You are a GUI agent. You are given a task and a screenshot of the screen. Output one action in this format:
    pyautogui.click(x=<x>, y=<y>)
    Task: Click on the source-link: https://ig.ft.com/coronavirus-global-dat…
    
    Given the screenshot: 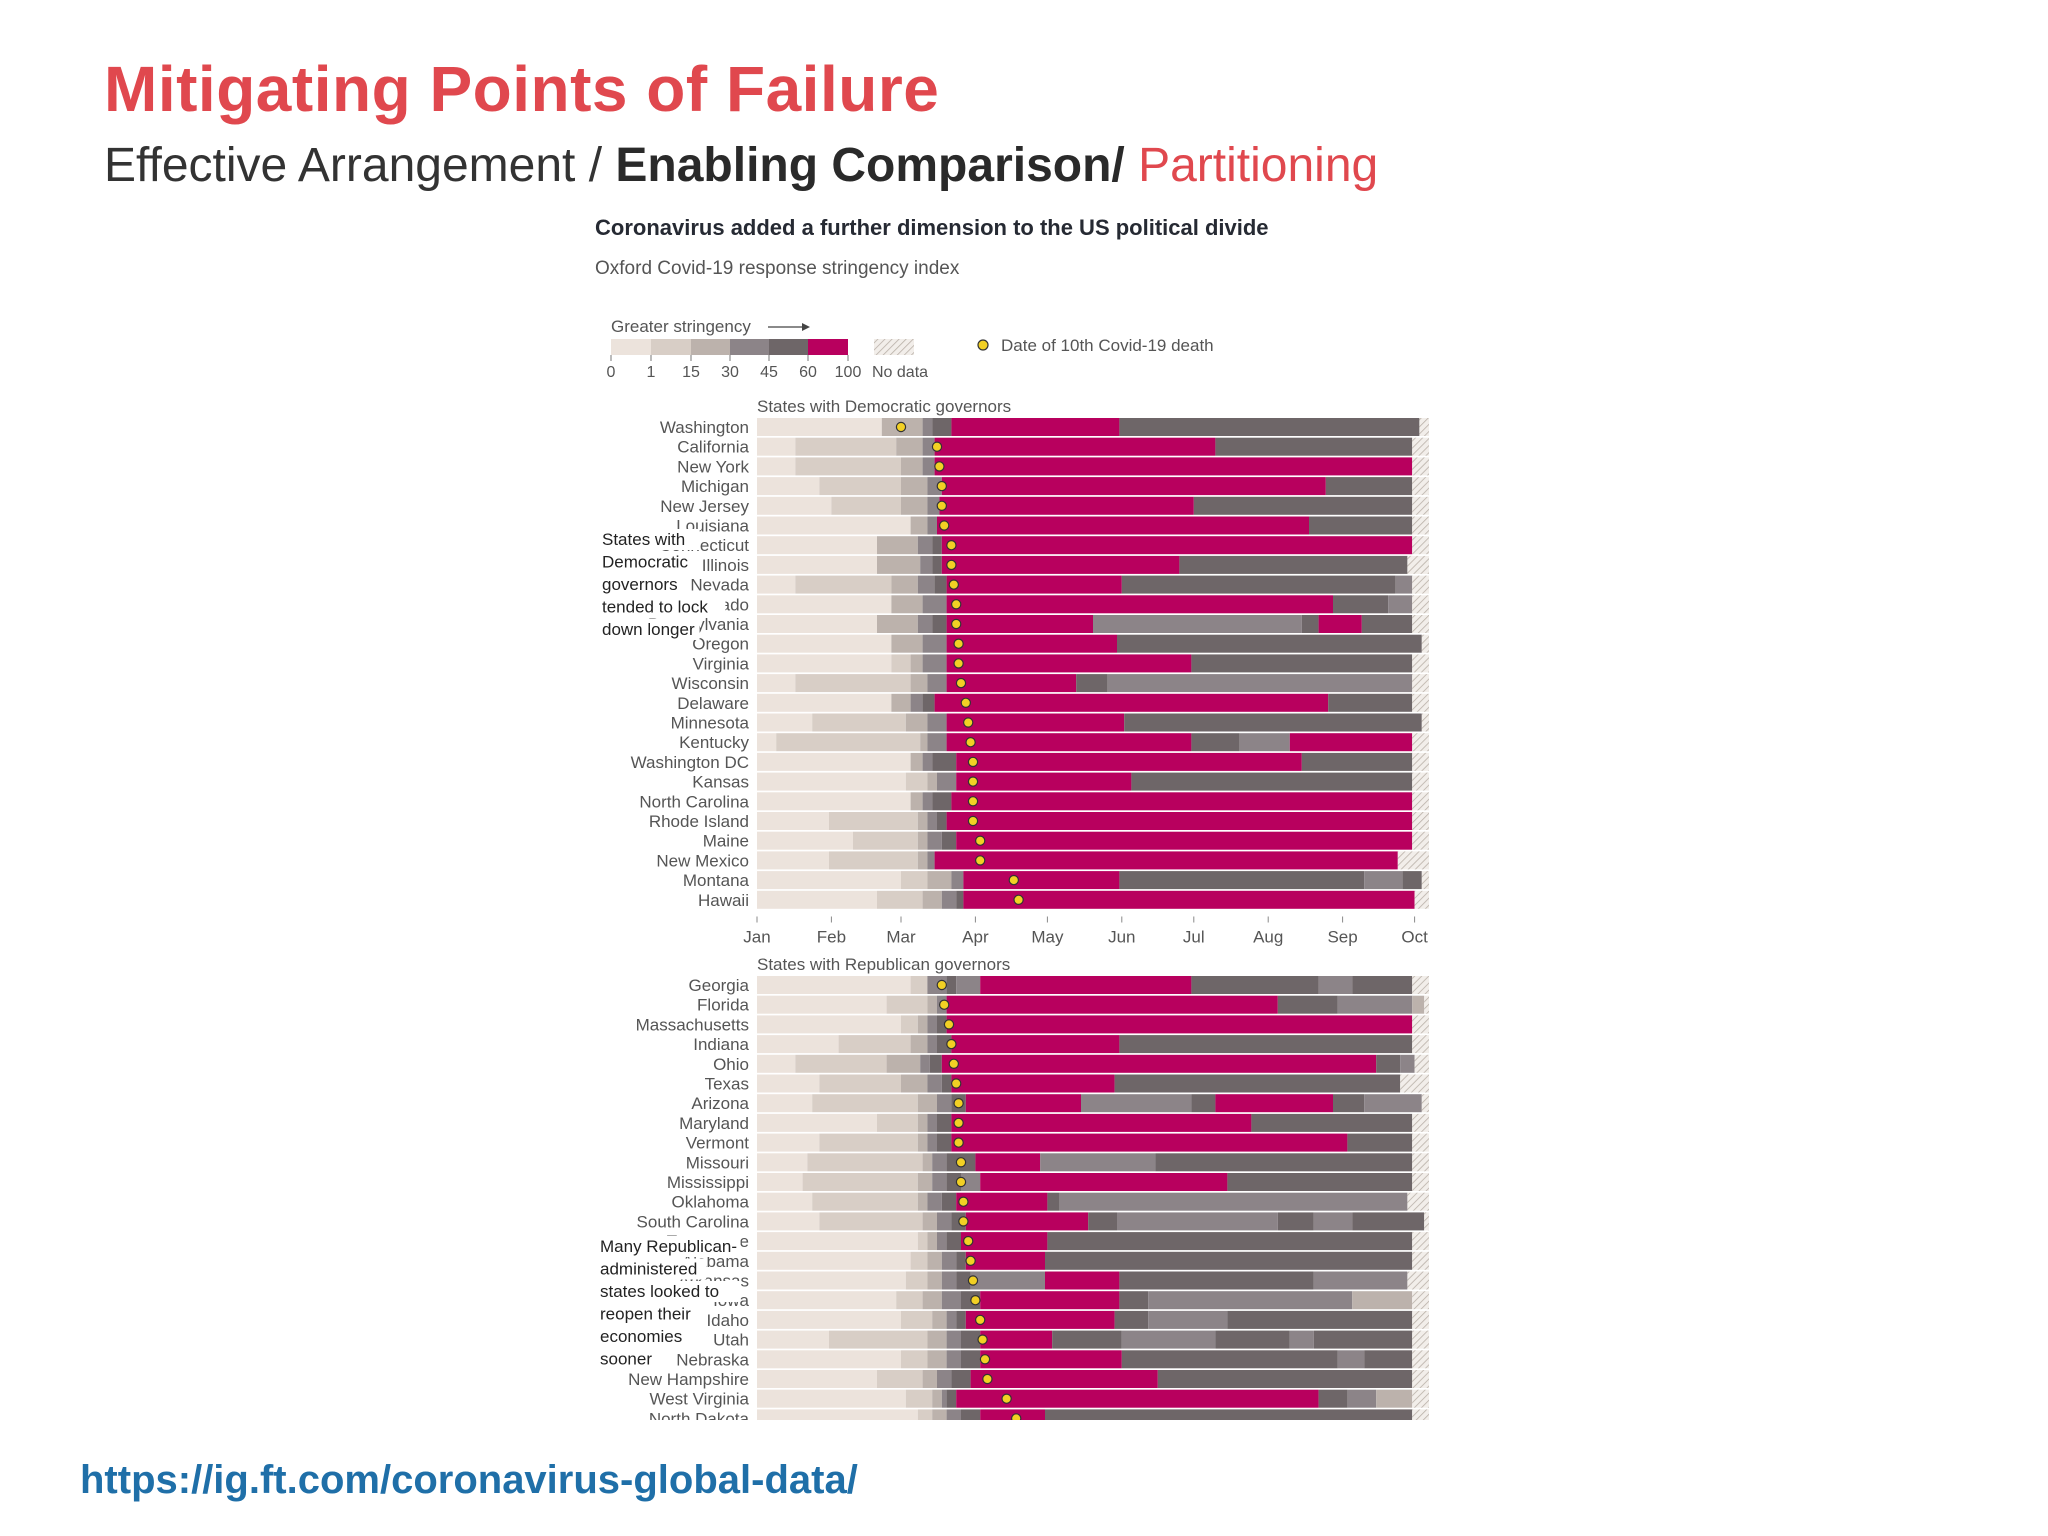 What is the action you would take?
    pyautogui.click(x=469, y=1480)
    